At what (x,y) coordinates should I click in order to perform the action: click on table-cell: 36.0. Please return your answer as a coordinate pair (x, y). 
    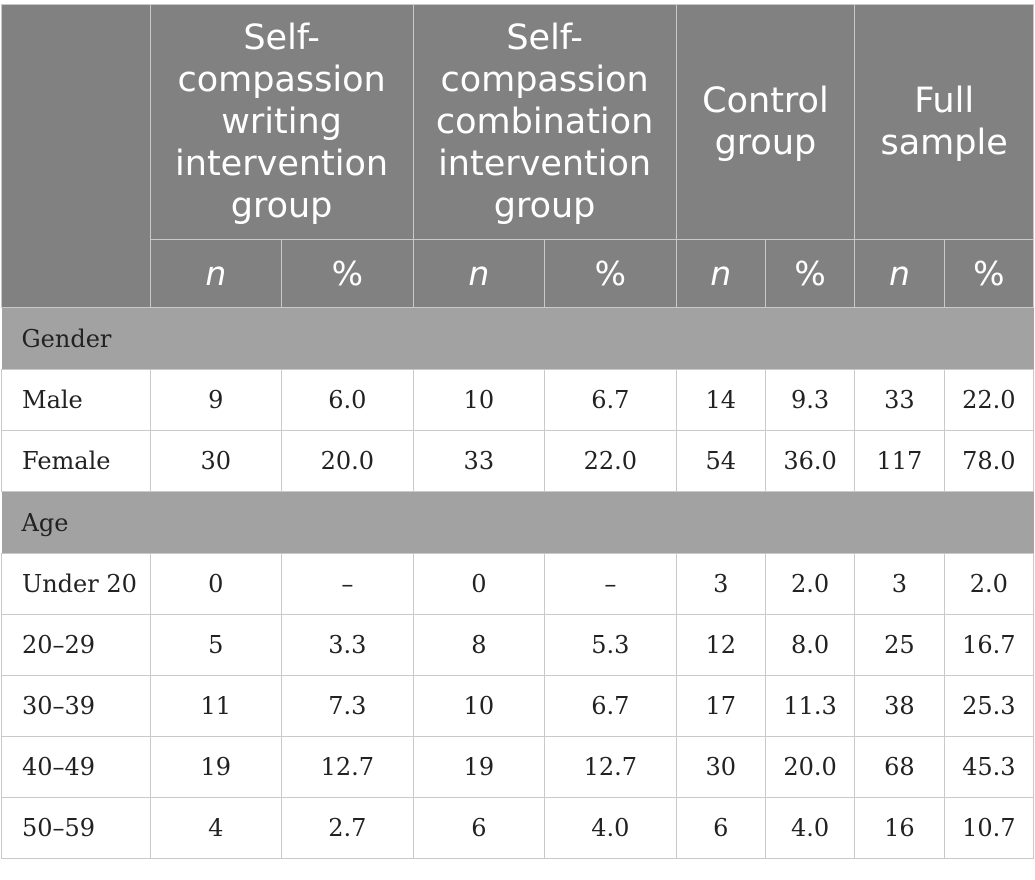
    Looking at the image, I should click on (810, 461).